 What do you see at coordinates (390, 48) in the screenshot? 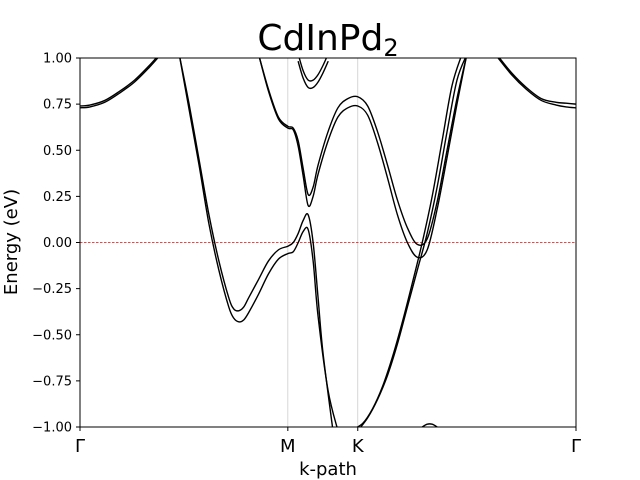
I see `chart-title-subscript: 2` at bounding box center [390, 48].